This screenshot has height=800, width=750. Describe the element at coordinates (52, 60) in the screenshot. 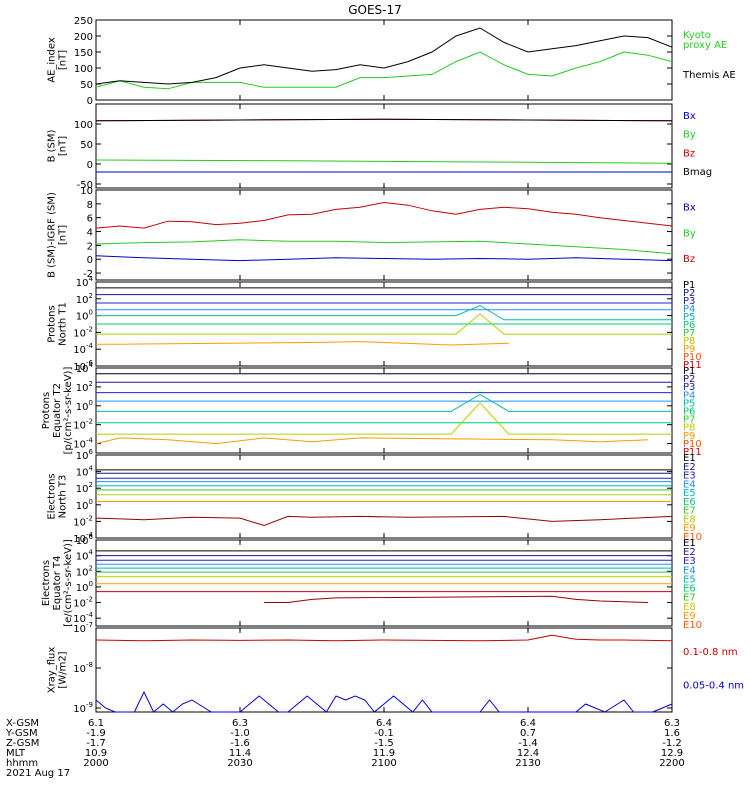

I see `y-axis-label: AE_index` at that location.